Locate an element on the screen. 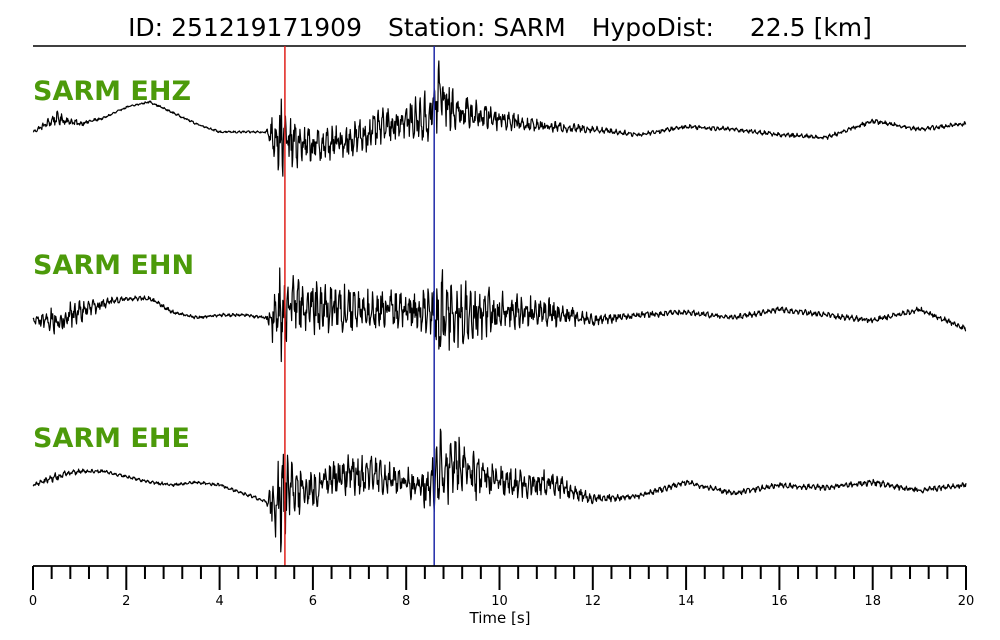 This screenshot has height=640, width=1000. pick-lines is located at coordinates (359, 306).